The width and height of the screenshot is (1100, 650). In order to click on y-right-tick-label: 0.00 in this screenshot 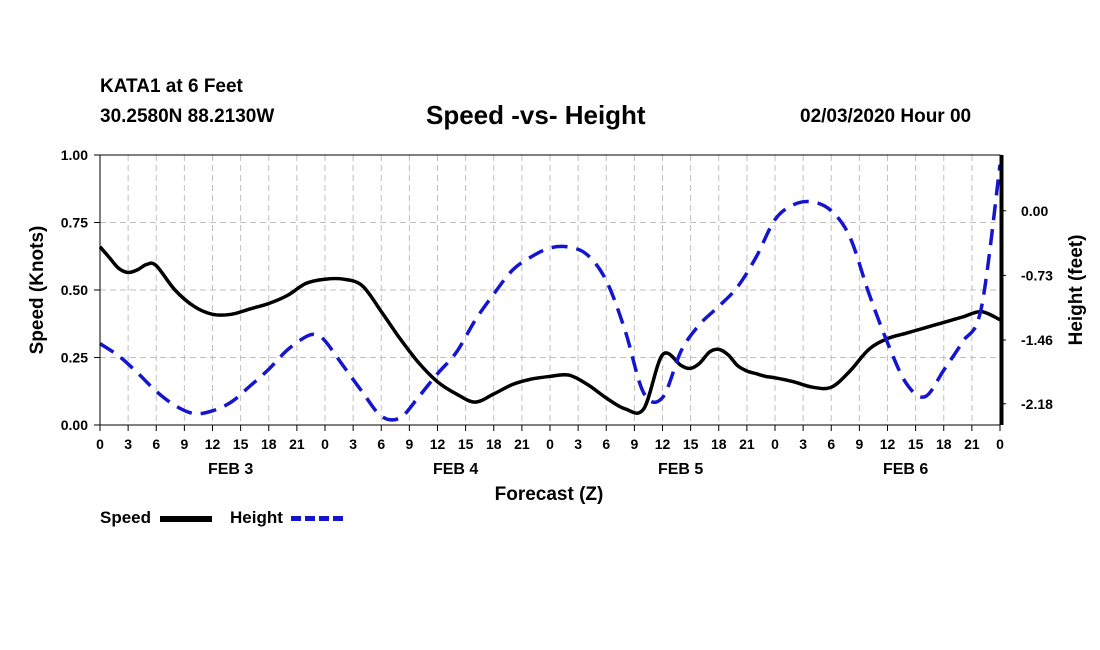, I will do `click(1034, 211)`.